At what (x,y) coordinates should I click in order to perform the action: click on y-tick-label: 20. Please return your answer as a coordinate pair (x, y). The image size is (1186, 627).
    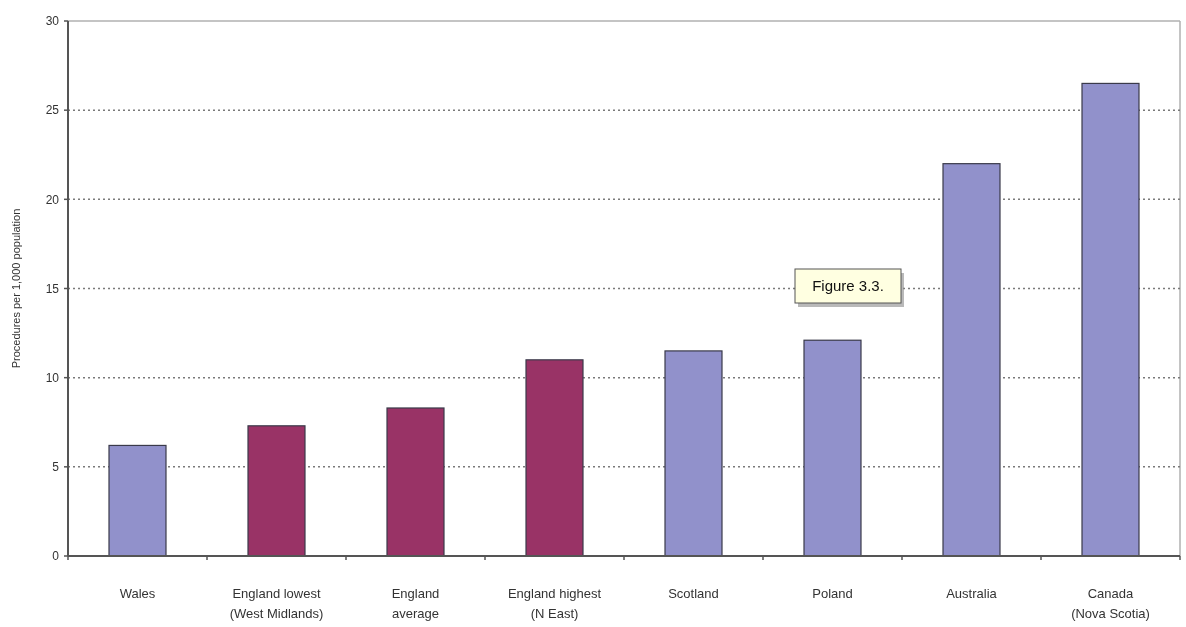
    Looking at the image, I should click on (52, 199).